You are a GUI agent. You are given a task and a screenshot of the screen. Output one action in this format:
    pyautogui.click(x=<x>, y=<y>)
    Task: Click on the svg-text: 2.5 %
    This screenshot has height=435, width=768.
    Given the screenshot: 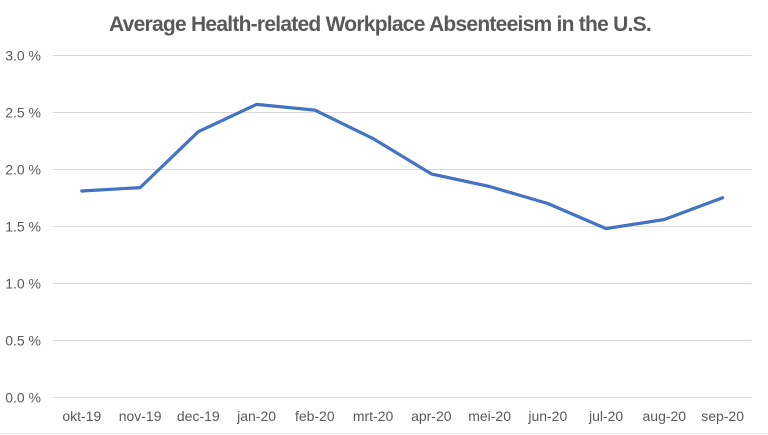 What is the action you would take?
    pyautogui.click(x=23, y=113)
    